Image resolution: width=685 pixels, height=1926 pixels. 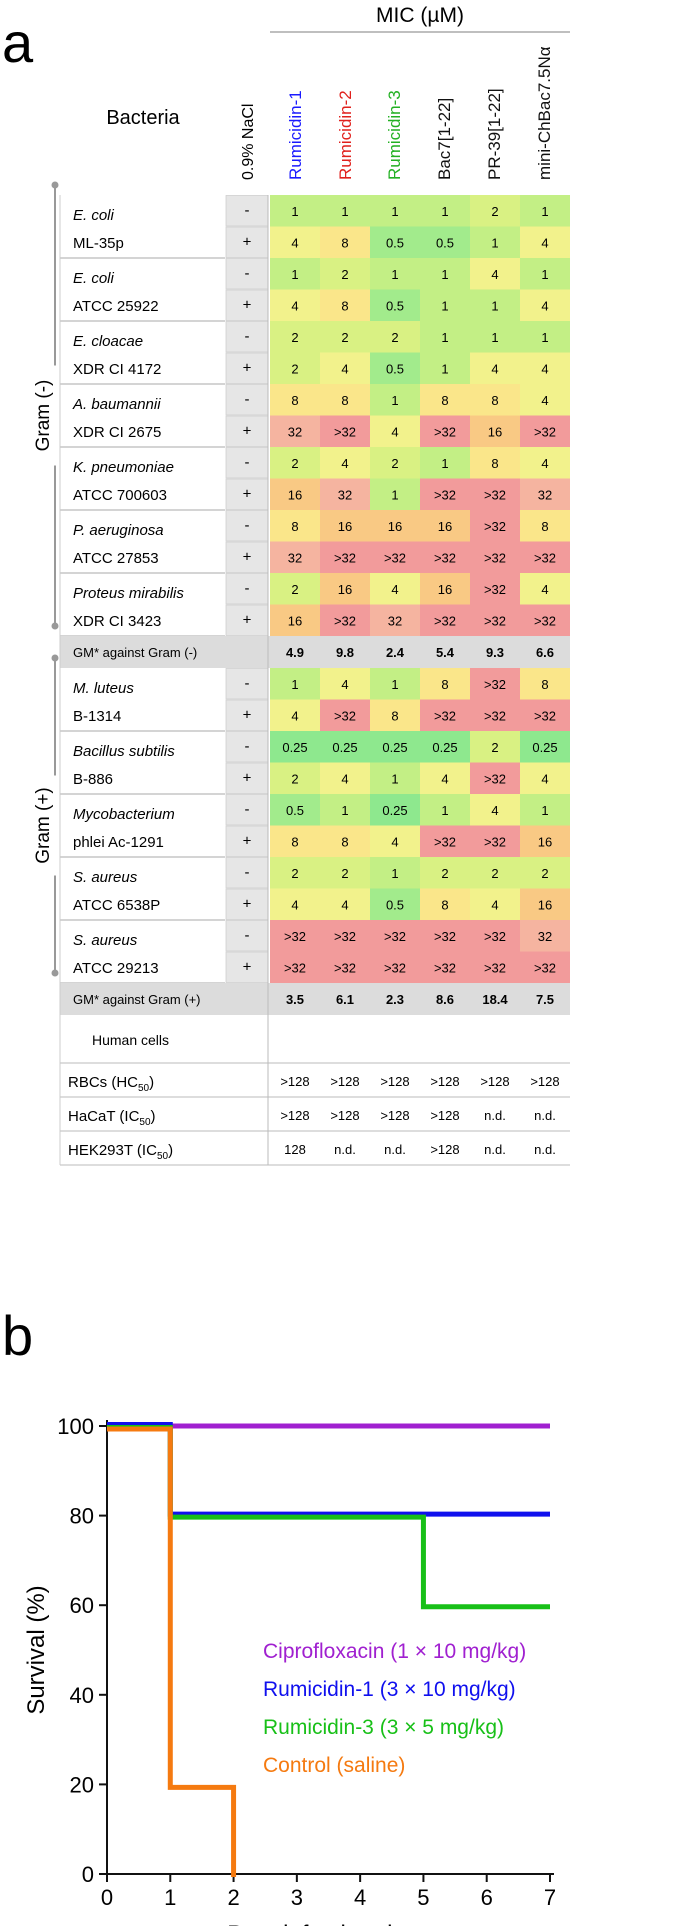 I want to click on gram-neg-species-4: K. pneumoniae, so click(x=123, y=467).